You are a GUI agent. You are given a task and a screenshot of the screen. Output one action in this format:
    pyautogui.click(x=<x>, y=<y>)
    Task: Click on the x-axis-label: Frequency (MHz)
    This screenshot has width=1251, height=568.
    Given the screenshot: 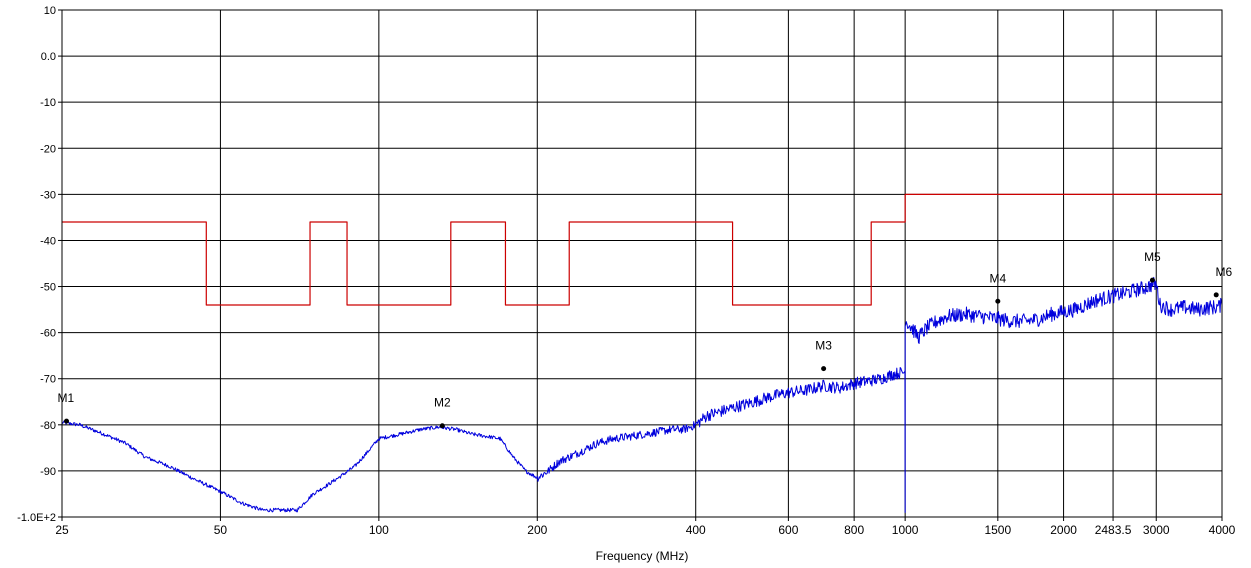 What is the action you would take?
    pyautogui.click(x=642, y=556)
    